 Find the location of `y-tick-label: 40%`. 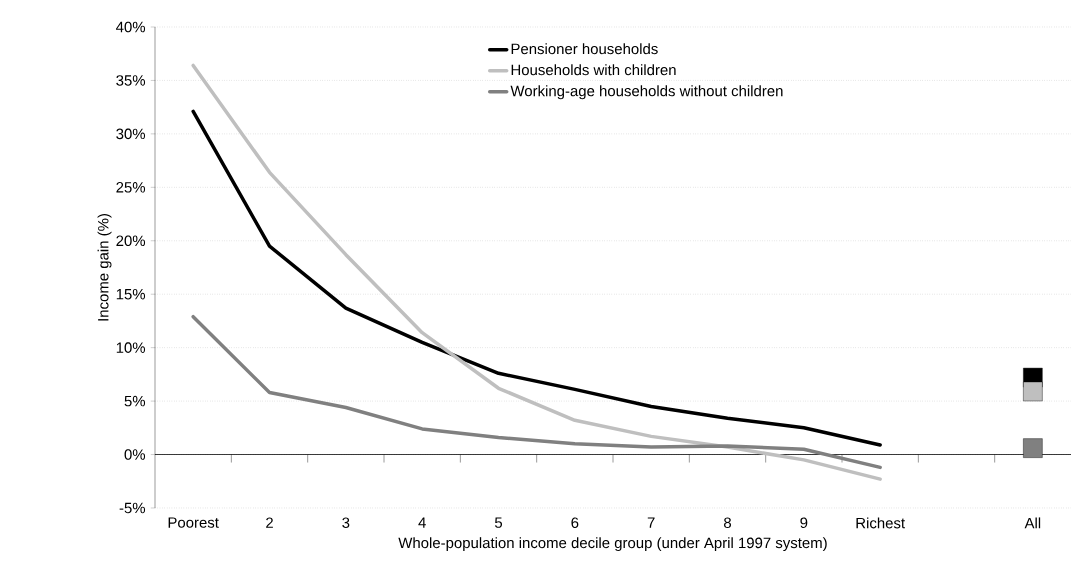

y-tick-label: 40% is located at coordinates (131, 27).